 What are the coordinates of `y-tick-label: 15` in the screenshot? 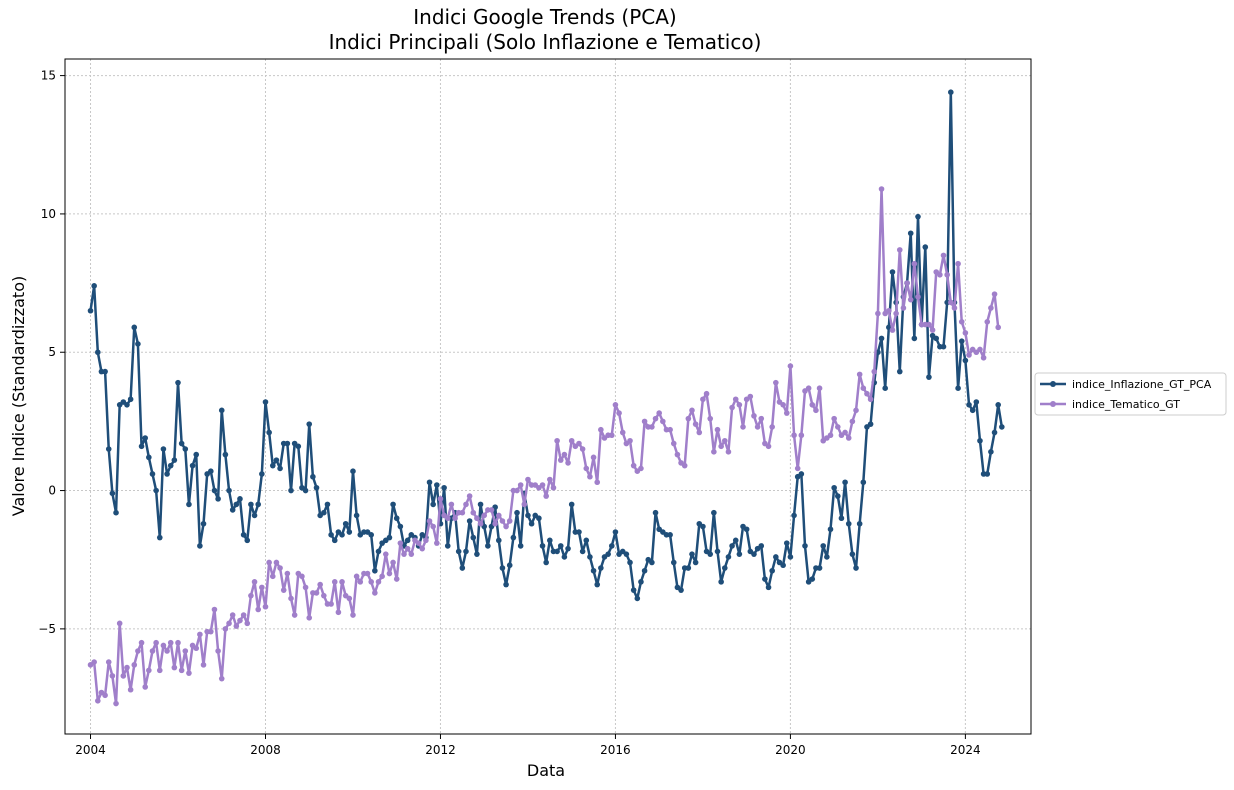 It's located at (48, 76).